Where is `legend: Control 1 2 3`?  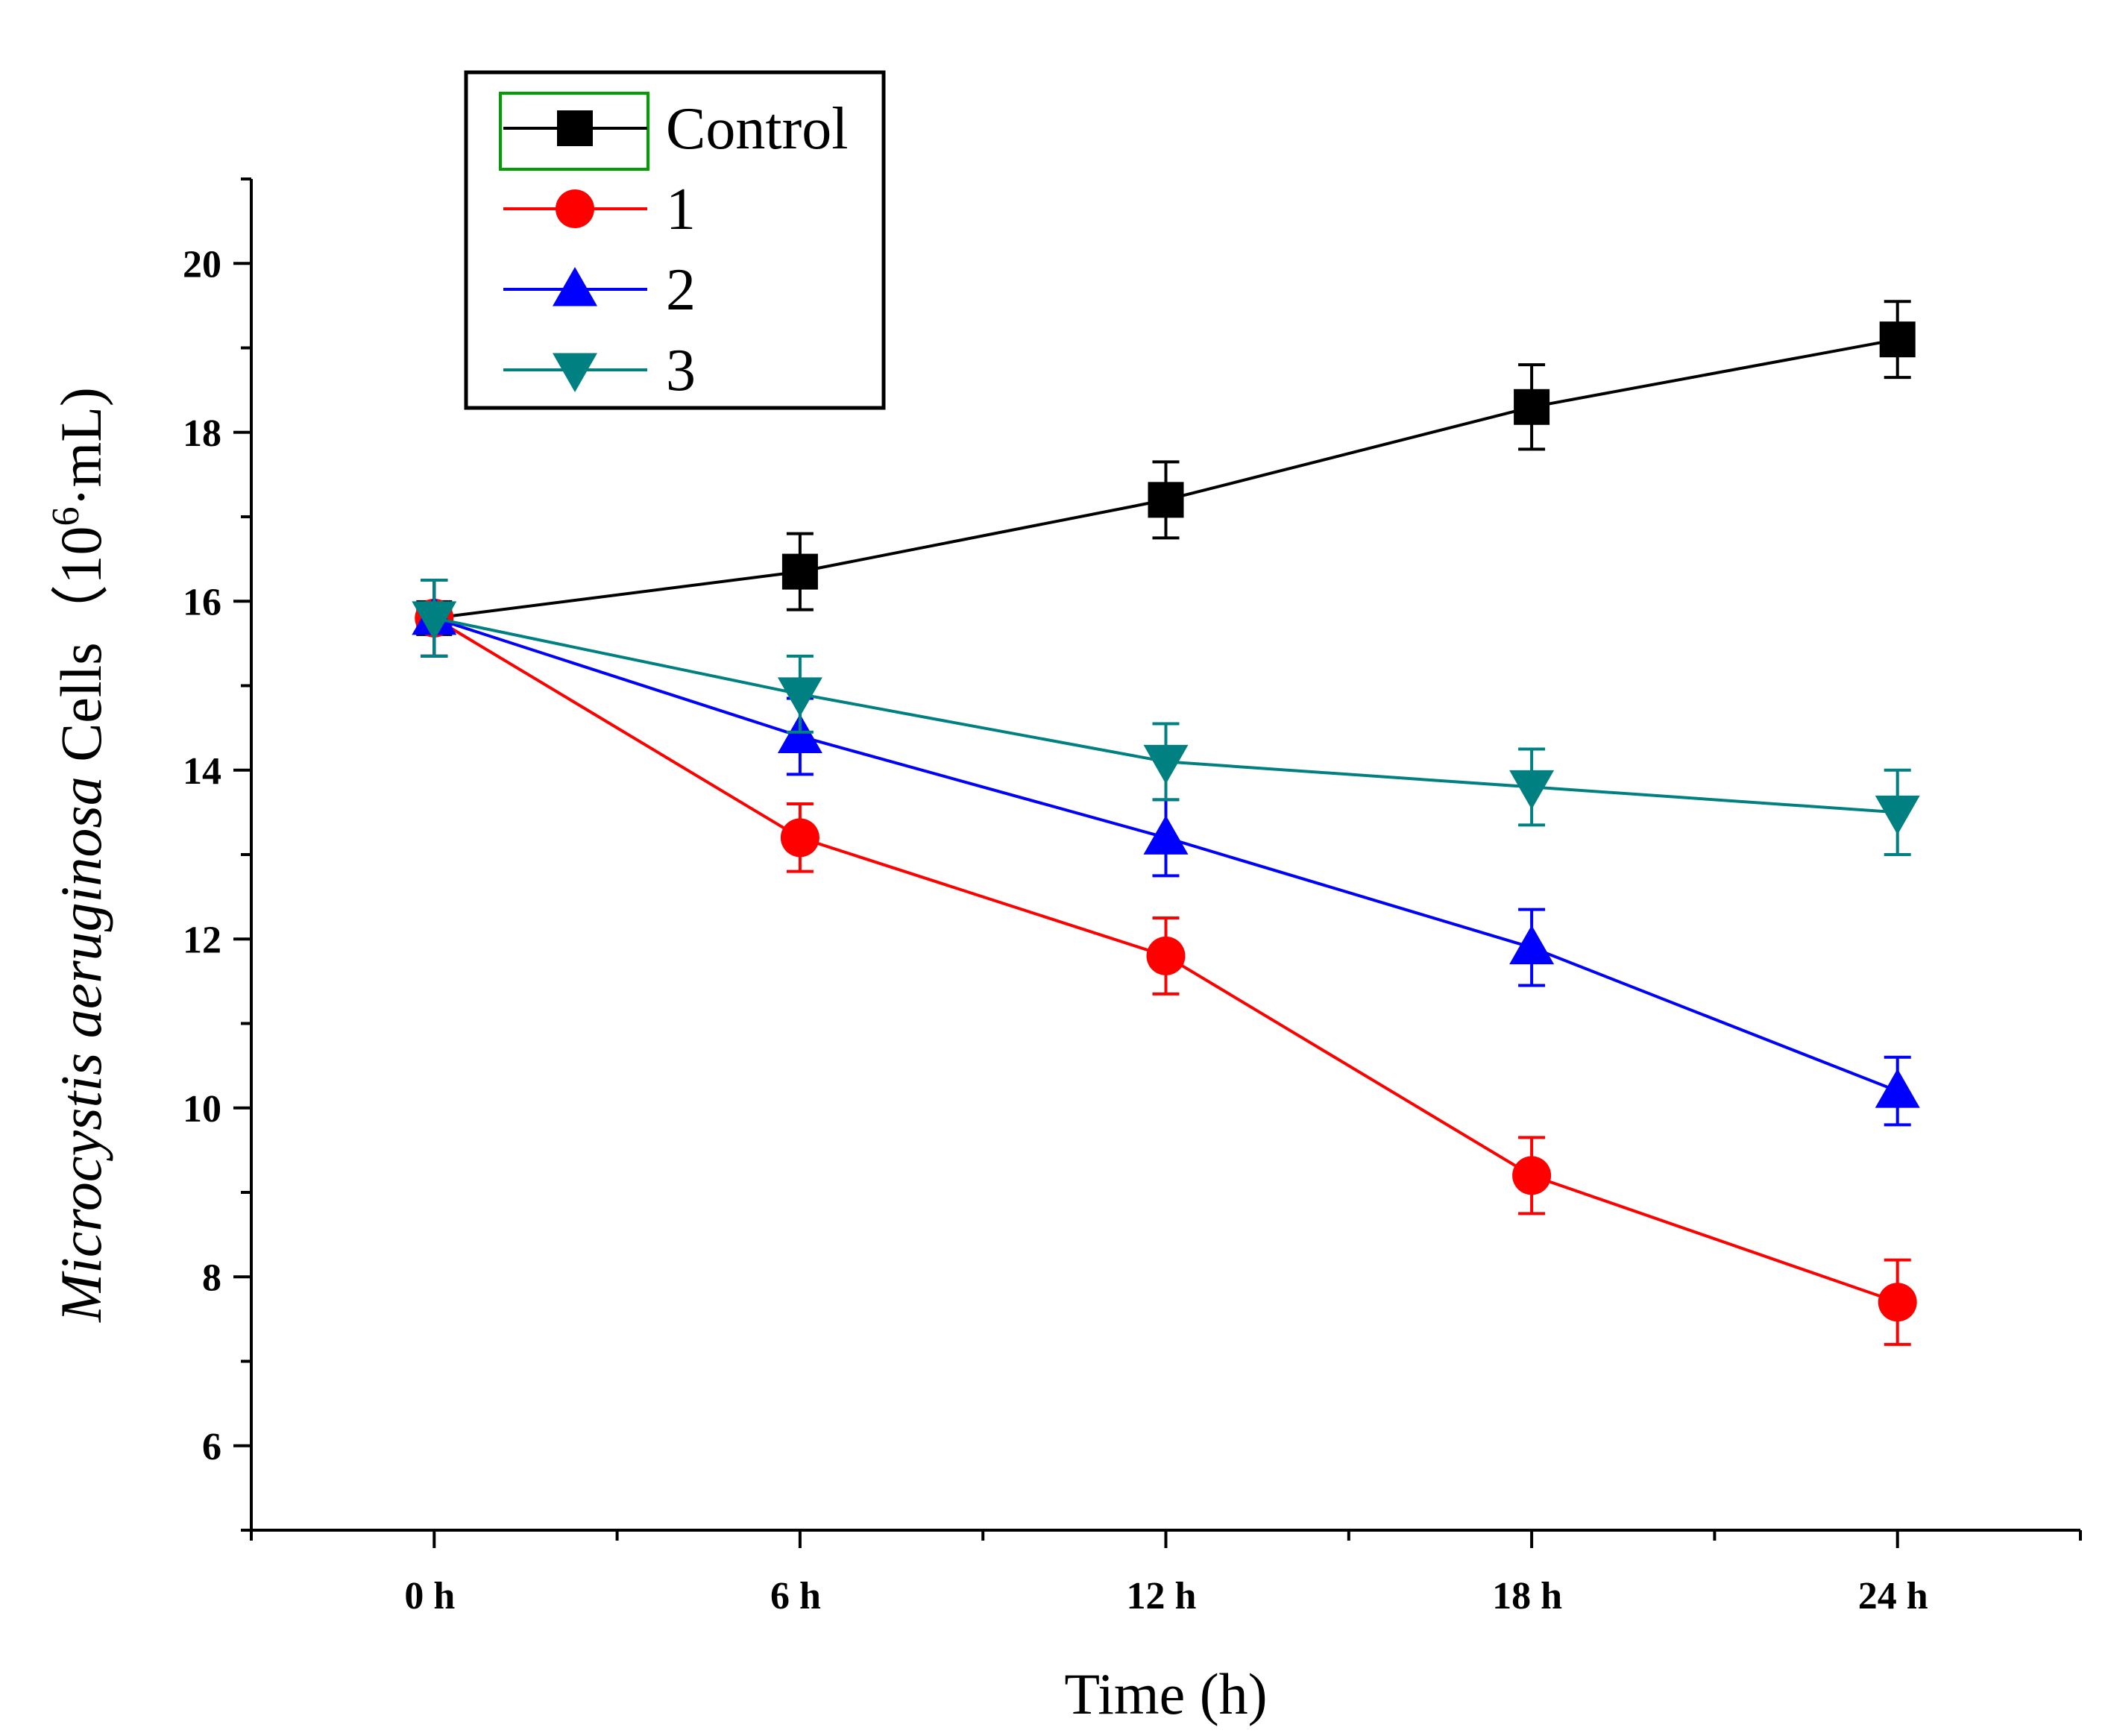 legend: Control 1 2 3 is located at coordinates (675, 240).